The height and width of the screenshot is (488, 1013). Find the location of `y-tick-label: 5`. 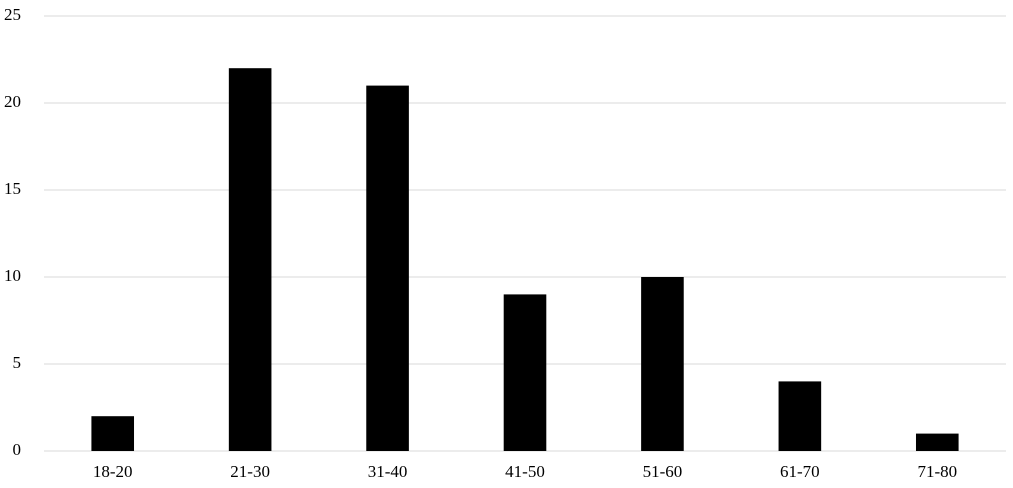

y-tick-label: 5 is located at coordinates (17, 362).